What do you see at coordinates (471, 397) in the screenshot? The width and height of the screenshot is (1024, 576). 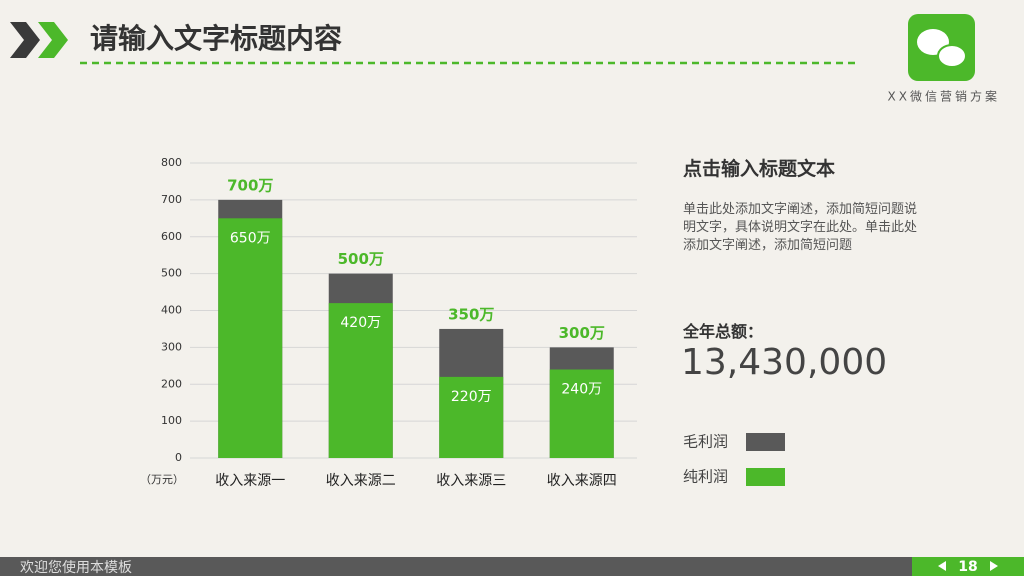 I see `value-label: 220万` at bounding box center [471, 397].